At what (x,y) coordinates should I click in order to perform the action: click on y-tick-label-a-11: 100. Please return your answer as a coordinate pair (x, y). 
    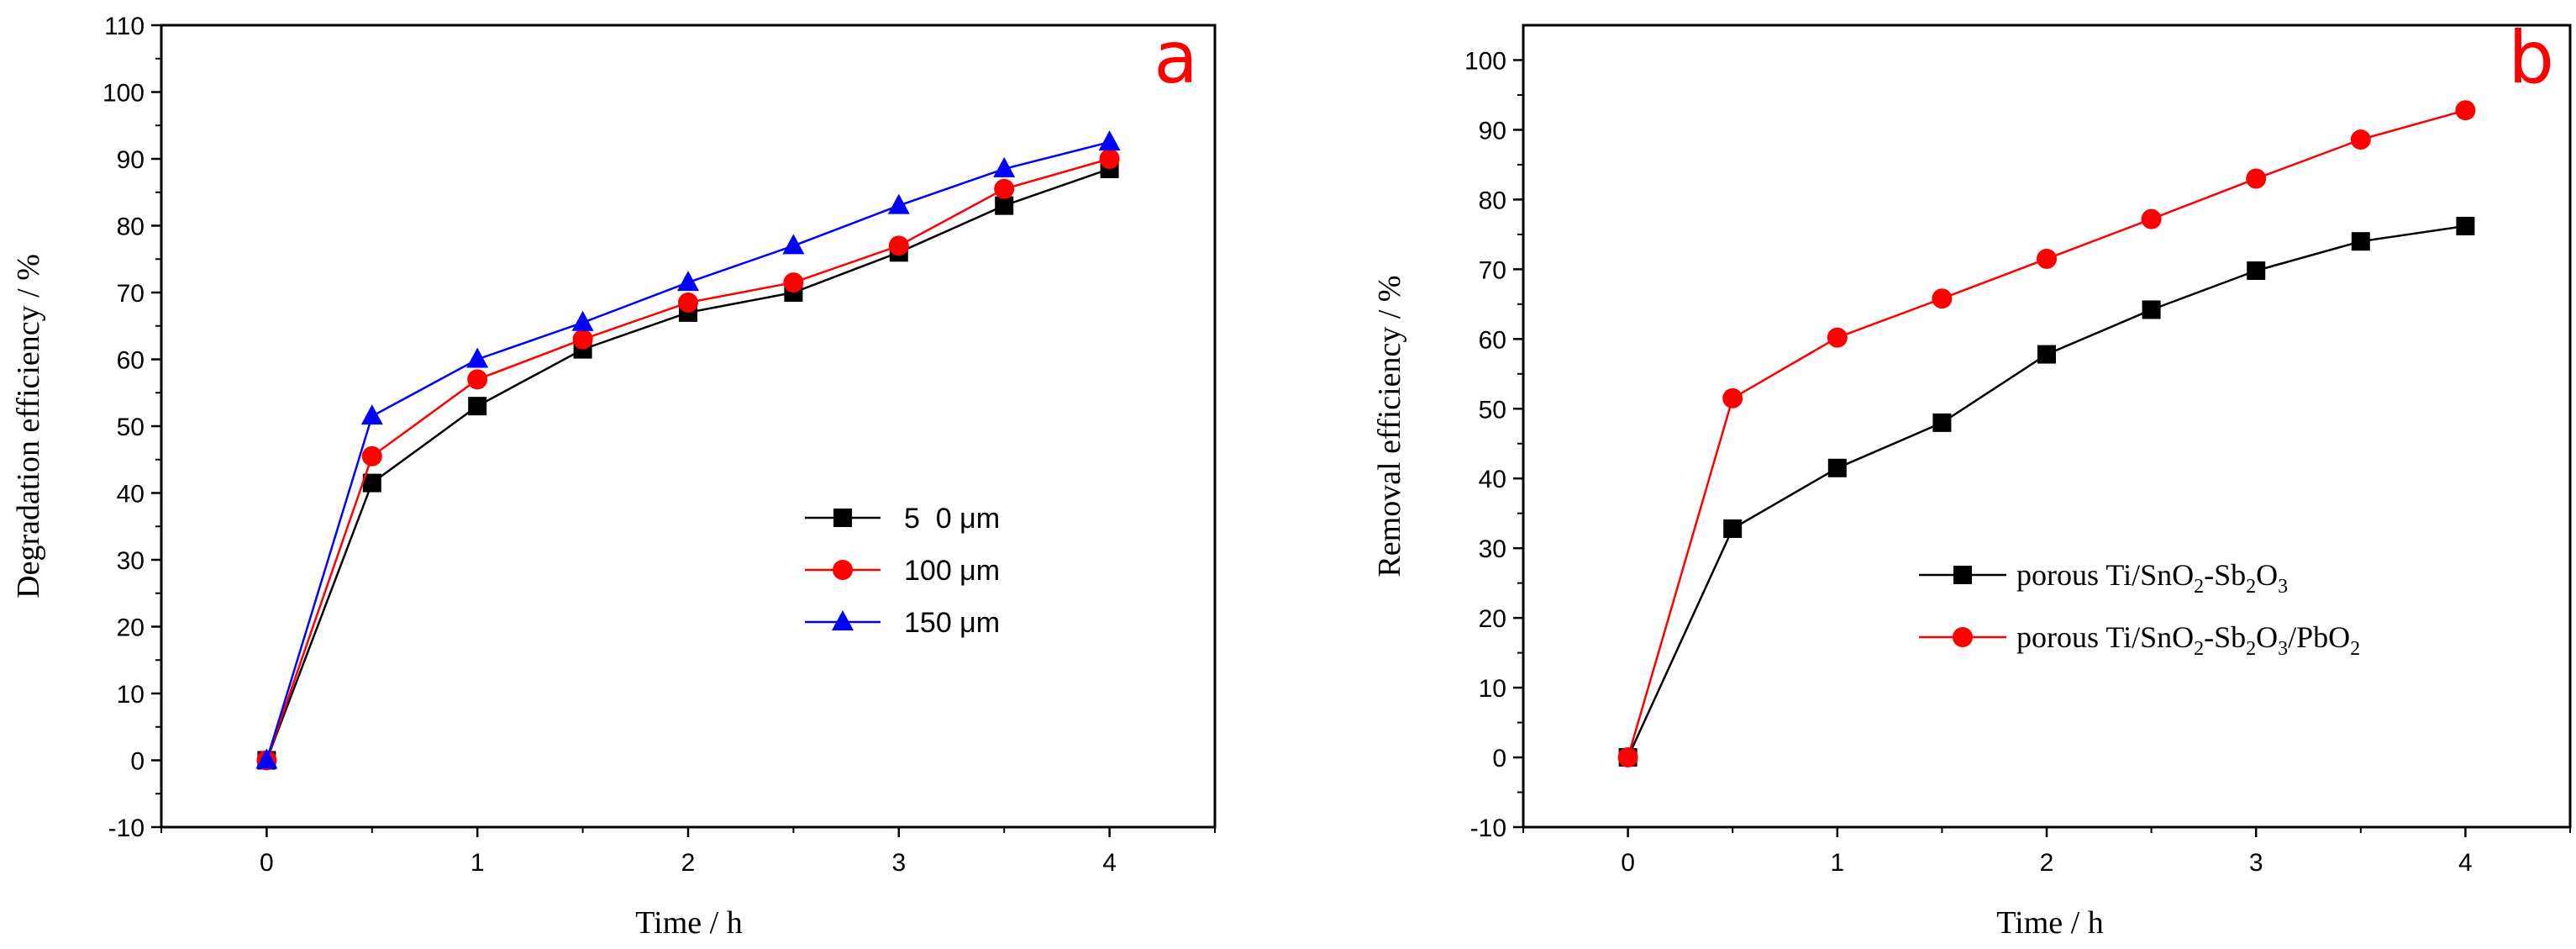
    Looking at the image, I should click on (124, 94).